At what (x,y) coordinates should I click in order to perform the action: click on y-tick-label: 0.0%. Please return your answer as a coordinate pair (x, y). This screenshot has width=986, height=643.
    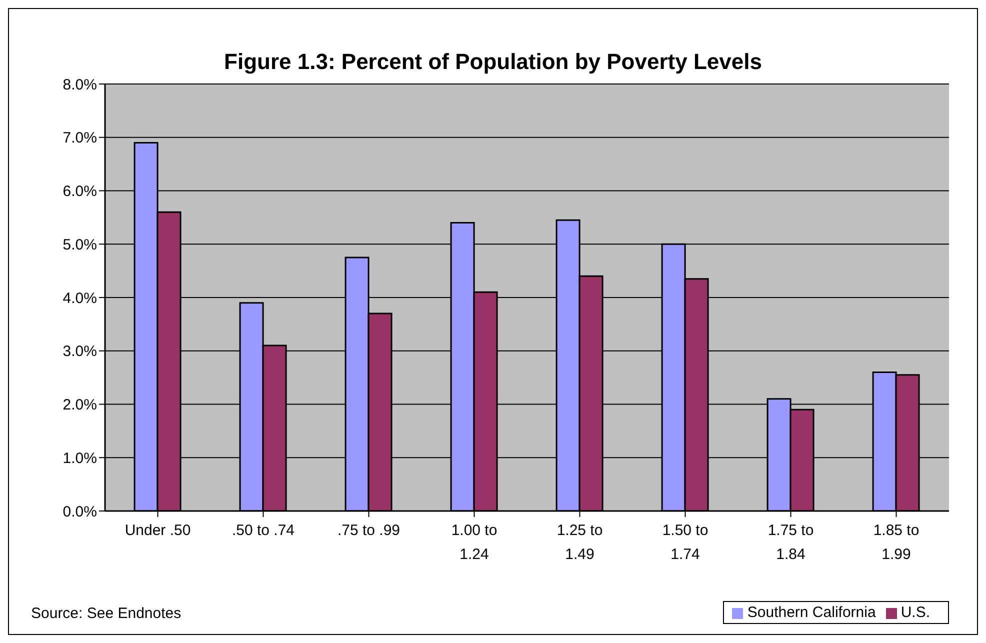
    Looking at the image, I should click on (79, 511).